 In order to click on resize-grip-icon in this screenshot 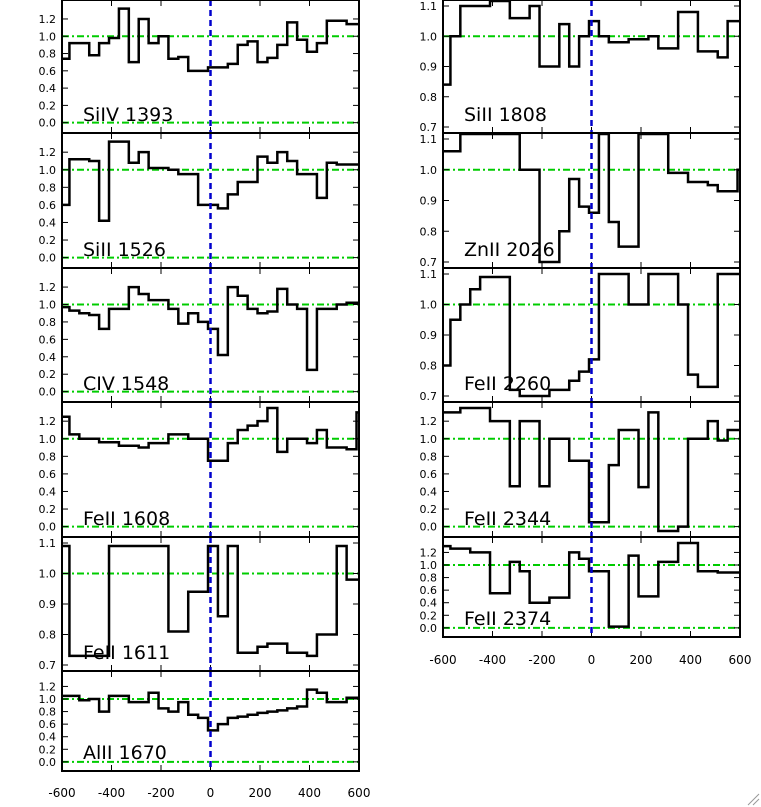, I will do `click(753, 799)`.